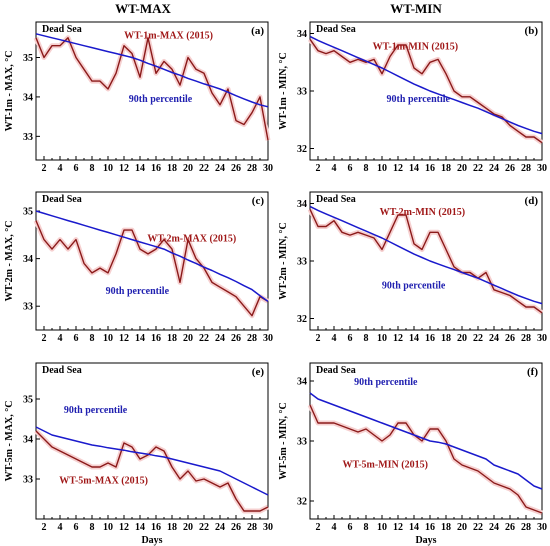 The image size is (550, 546). What do you see at coordinates (258, 201) in the screenshot?
I see `panel-tag: (c)` at bounding box center [258, 201].